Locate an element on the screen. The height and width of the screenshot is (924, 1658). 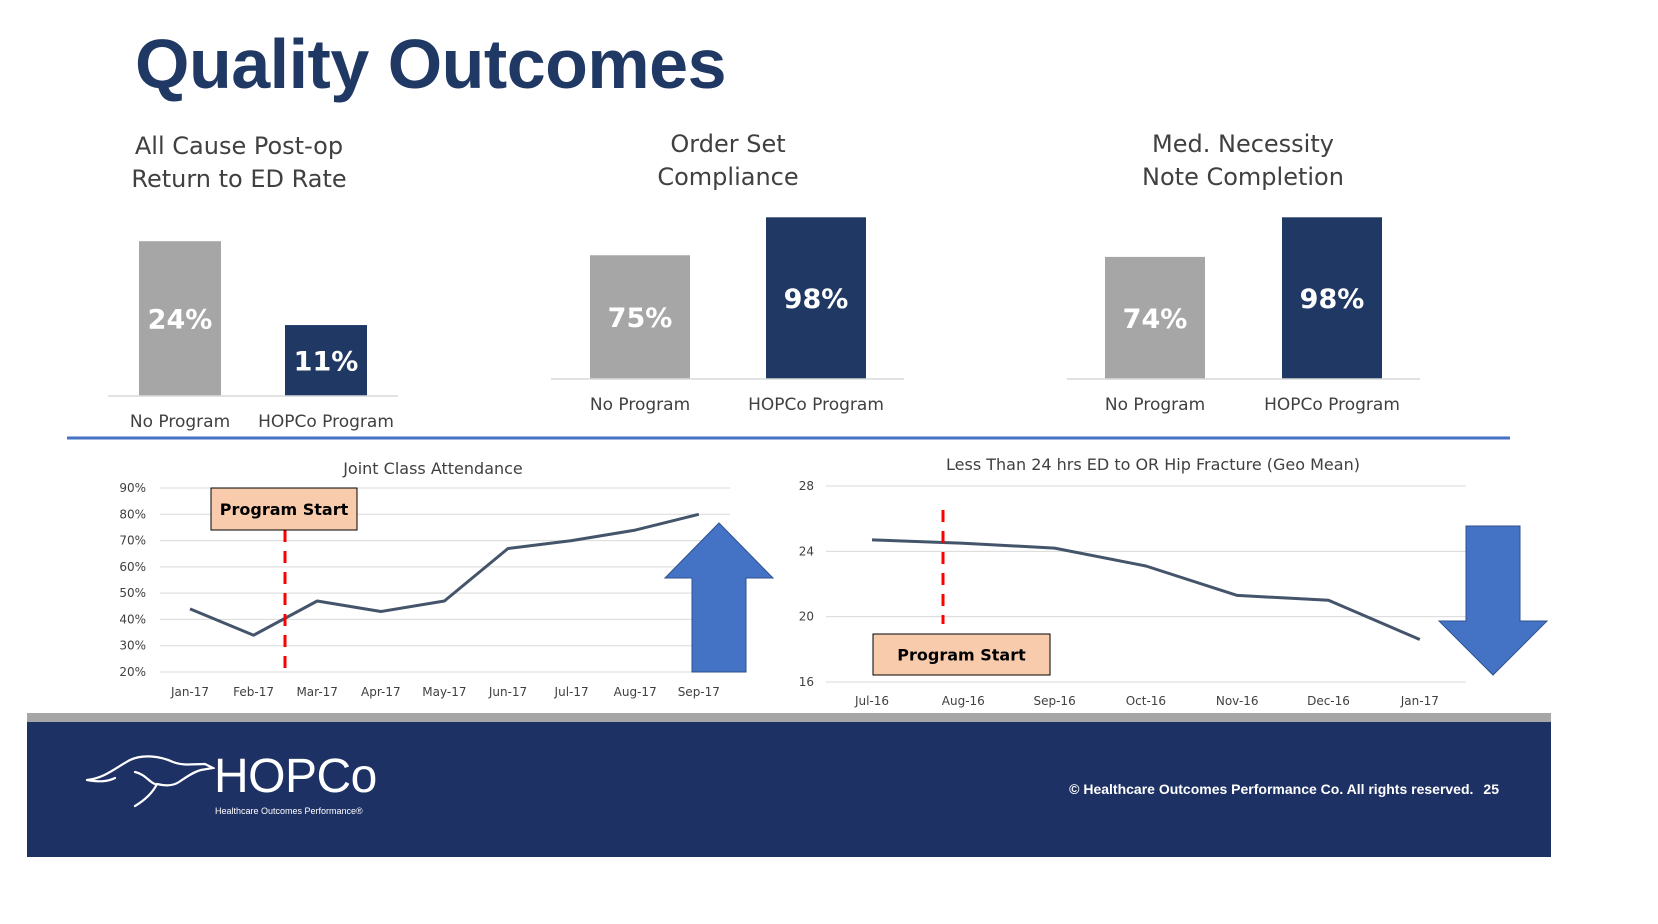
page-number: 25 is located at coordinates (1491, 789).